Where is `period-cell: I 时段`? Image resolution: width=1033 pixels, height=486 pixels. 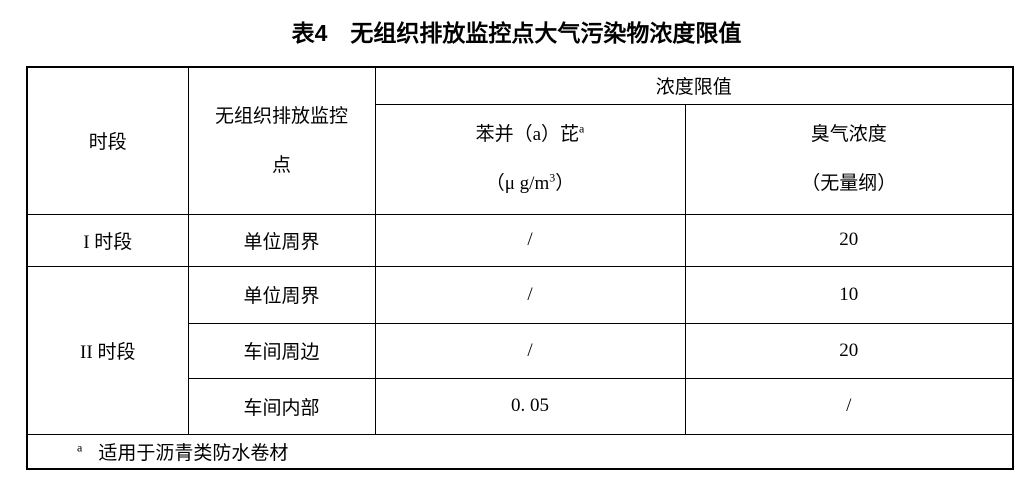
period-cell: I 时段 is located at coordinates (107, 240).